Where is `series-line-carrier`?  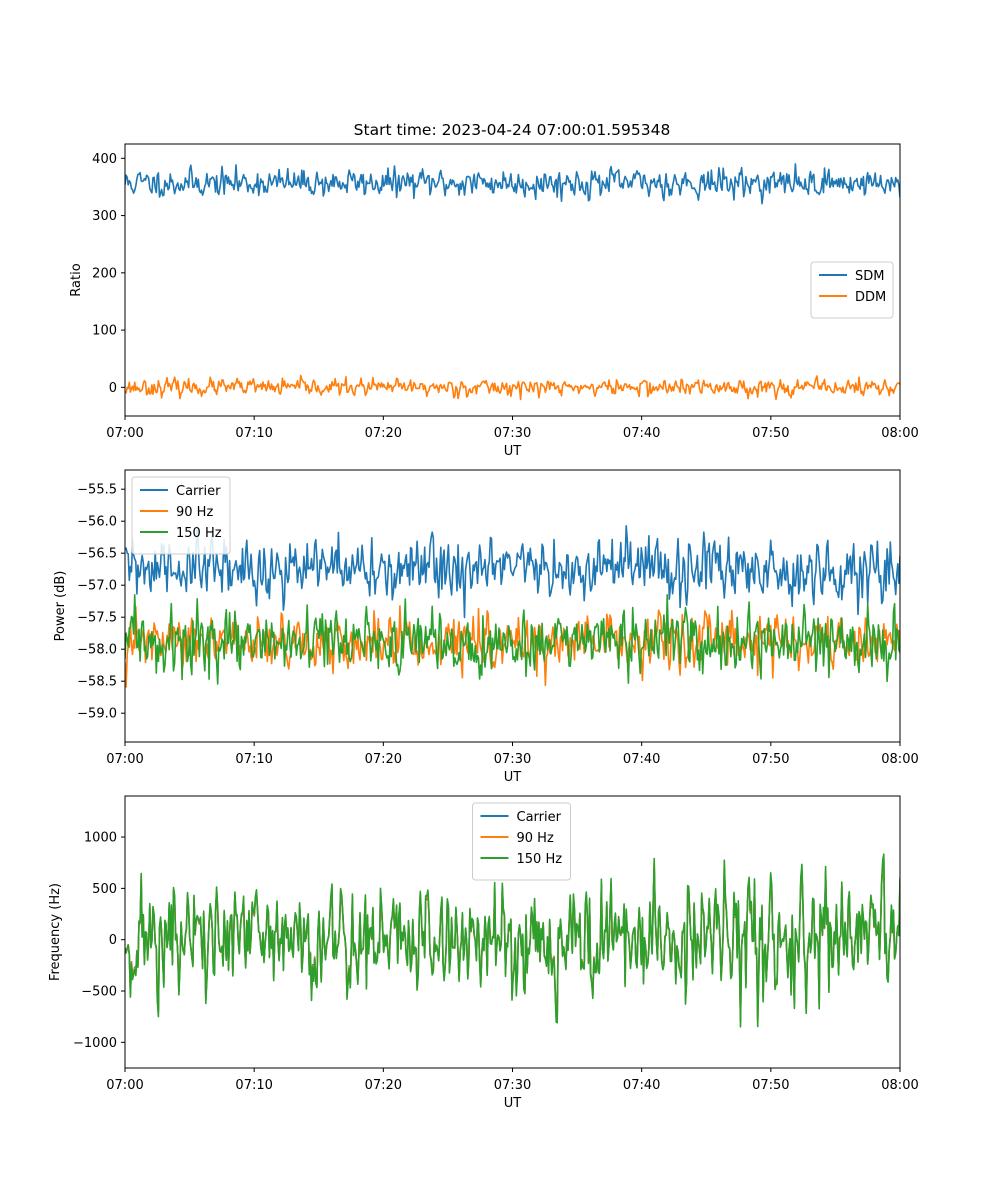
series-line-carrier is located at coordinates (512, 571).